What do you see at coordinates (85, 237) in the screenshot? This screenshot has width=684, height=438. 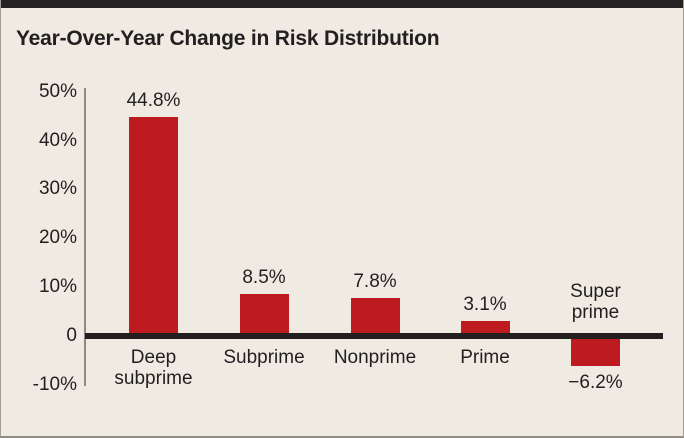 I see `y-axis-line` at bounding box center [85, 237].